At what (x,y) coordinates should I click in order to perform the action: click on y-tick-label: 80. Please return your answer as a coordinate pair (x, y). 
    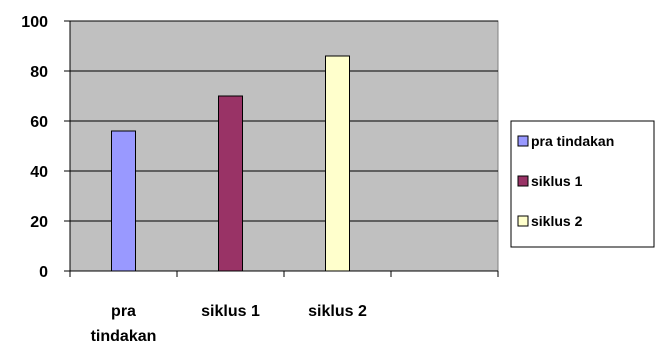
    Looking at the image, I should click on (39, 72).